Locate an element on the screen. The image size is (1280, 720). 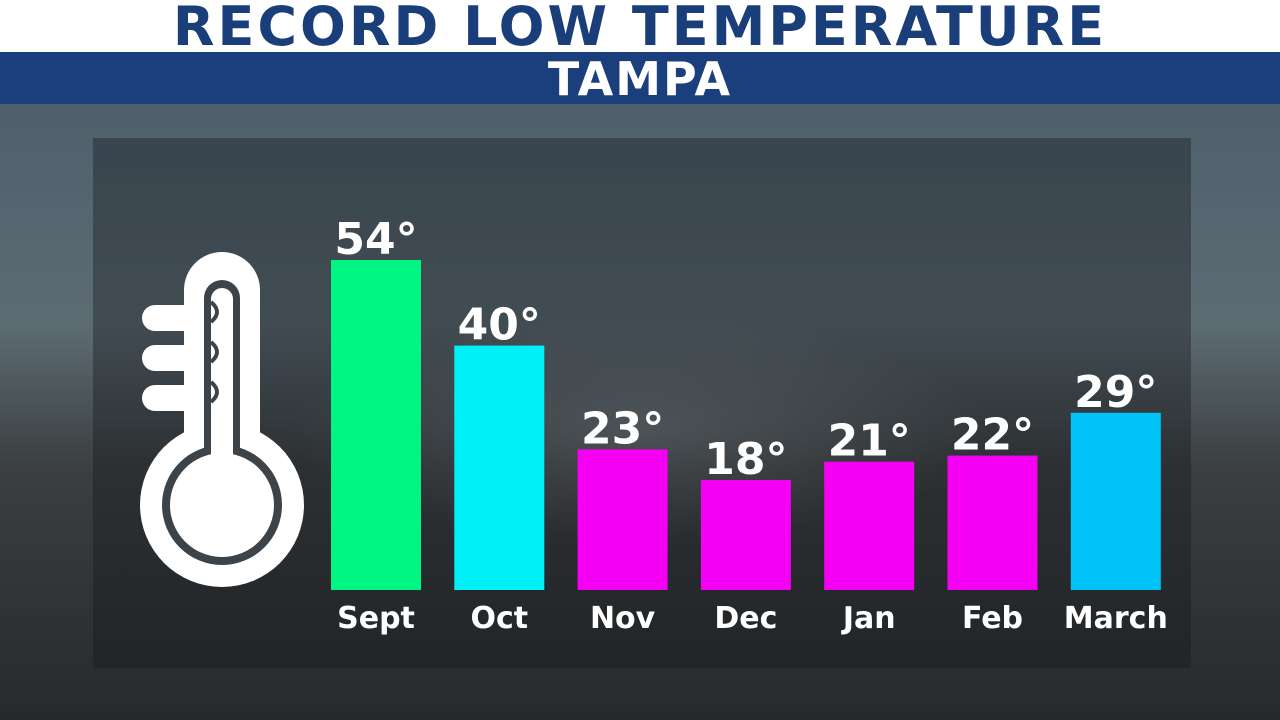
bar-march is located at coordinates (1115, 501).